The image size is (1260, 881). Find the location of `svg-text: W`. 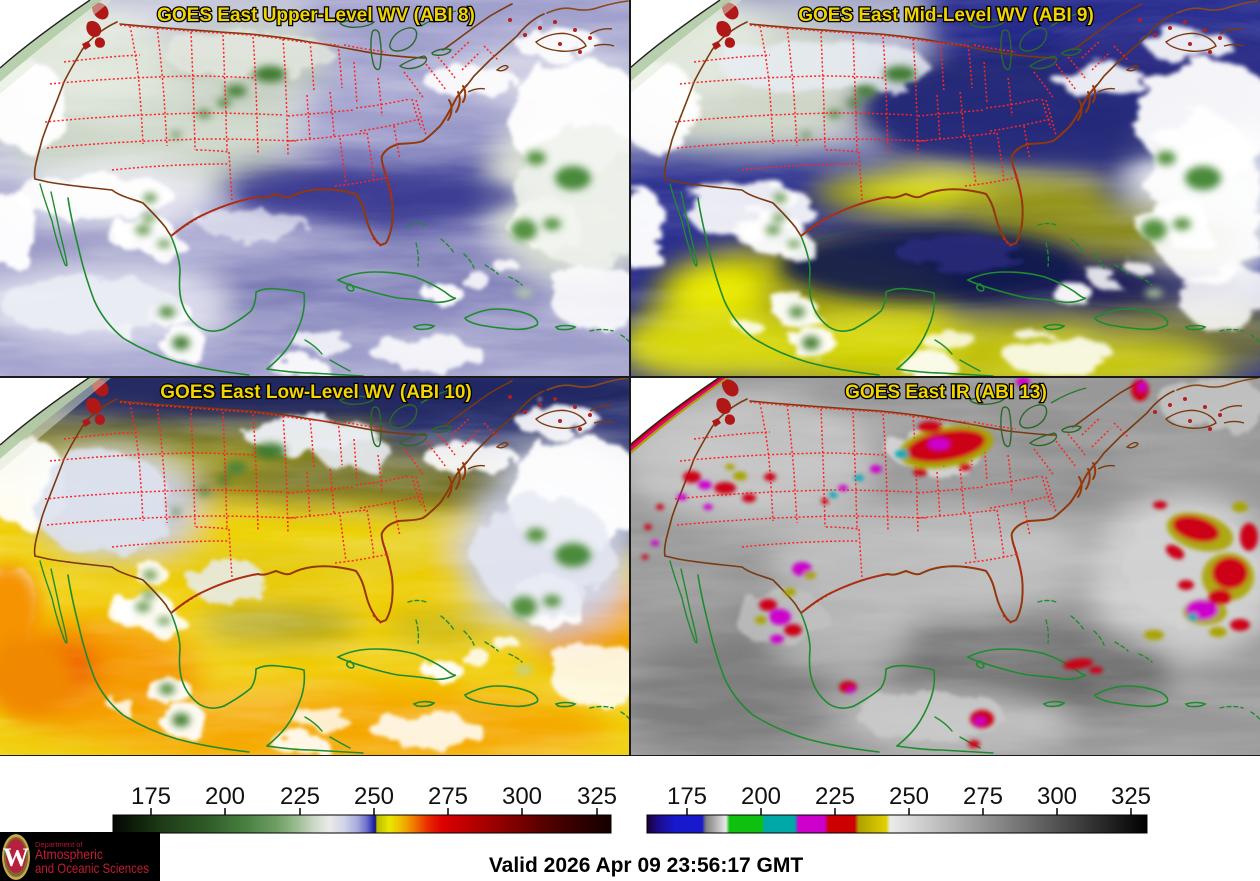

svg-text: W is located at coordinates (16, 857).